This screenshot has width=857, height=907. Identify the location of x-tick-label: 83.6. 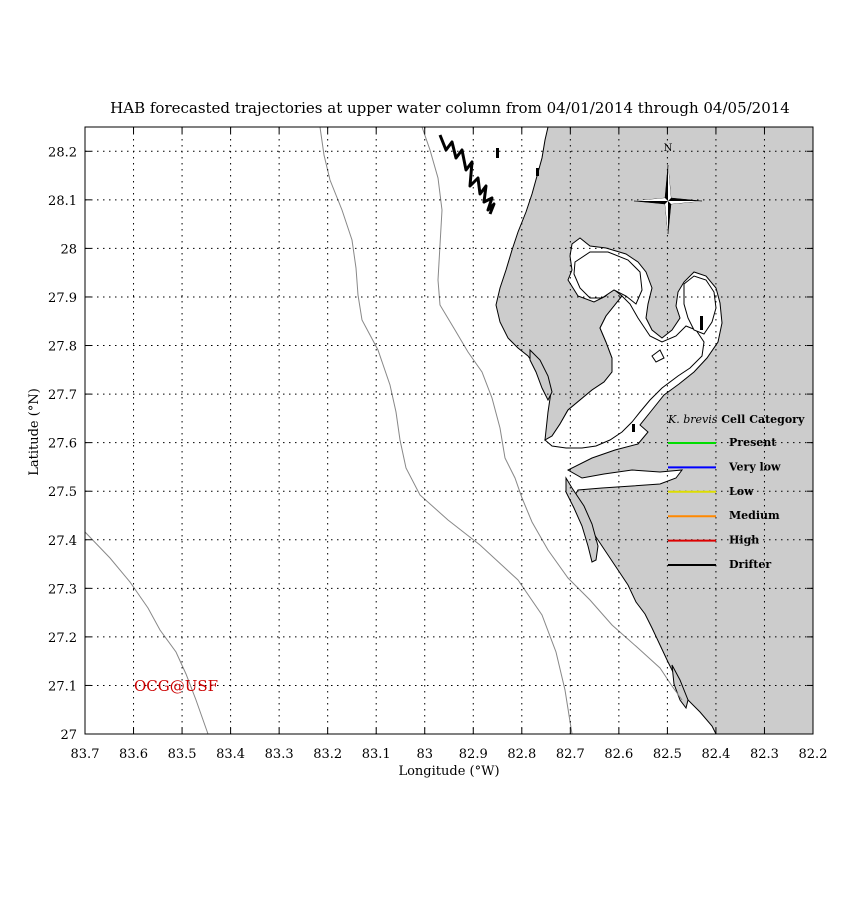
(133, 754).